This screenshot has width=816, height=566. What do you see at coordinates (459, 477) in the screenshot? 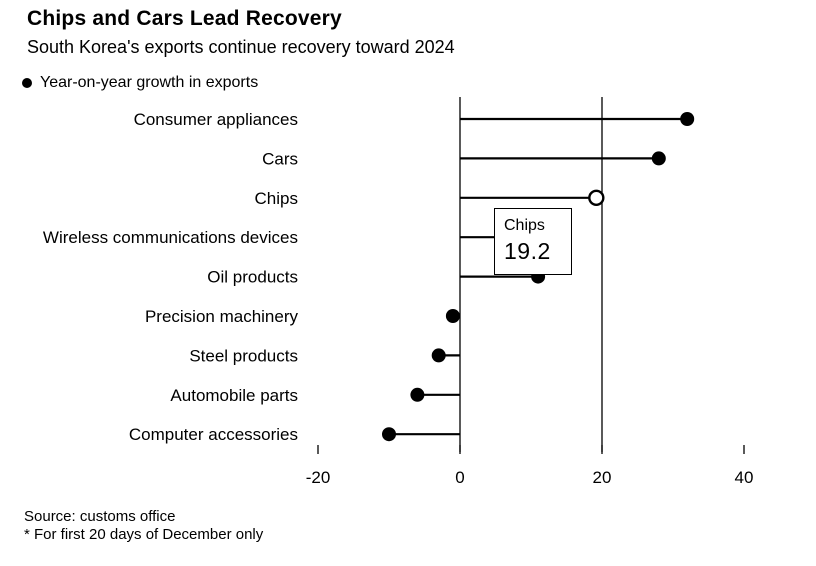
I see `axis-tick-label: 0` at bounding box center [459, 477].